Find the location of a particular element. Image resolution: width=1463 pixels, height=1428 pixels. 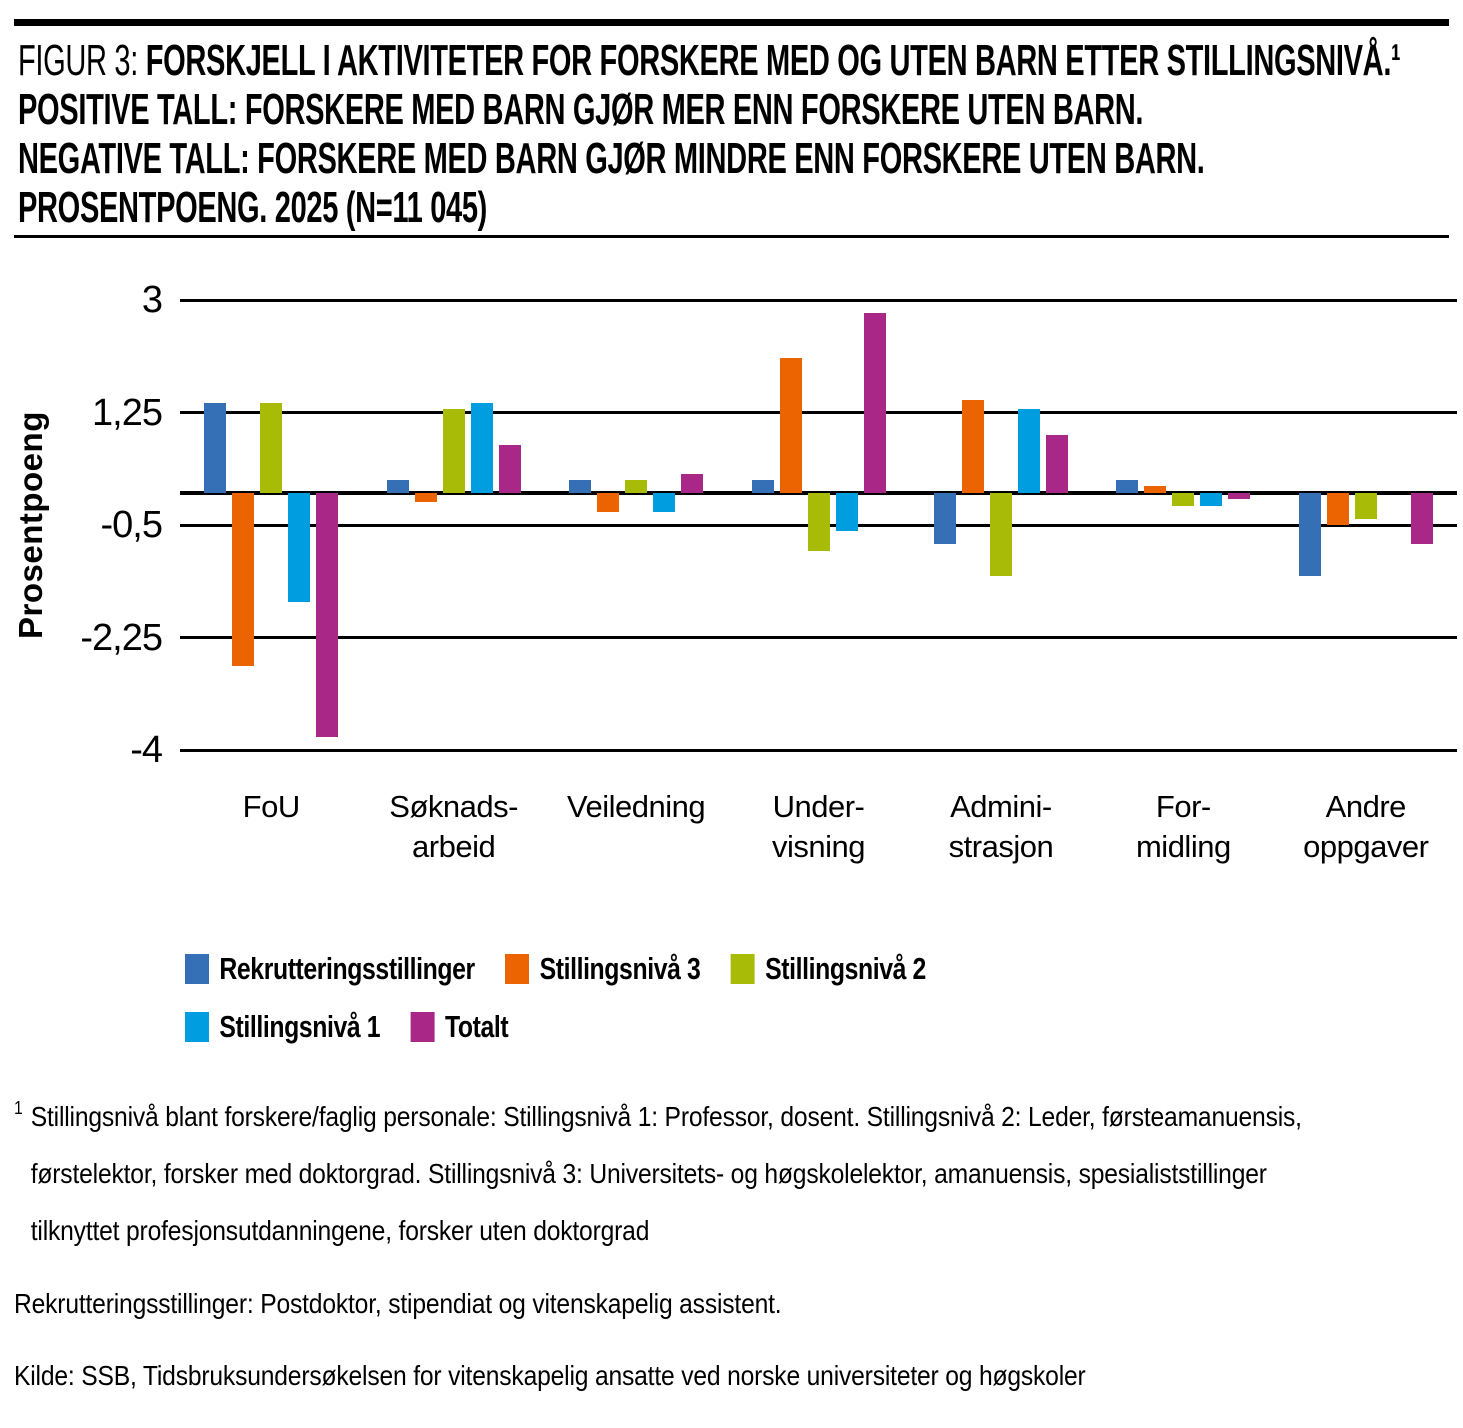

bar-stillingsniva-2-veiledning is located at coordinates (636, 486).